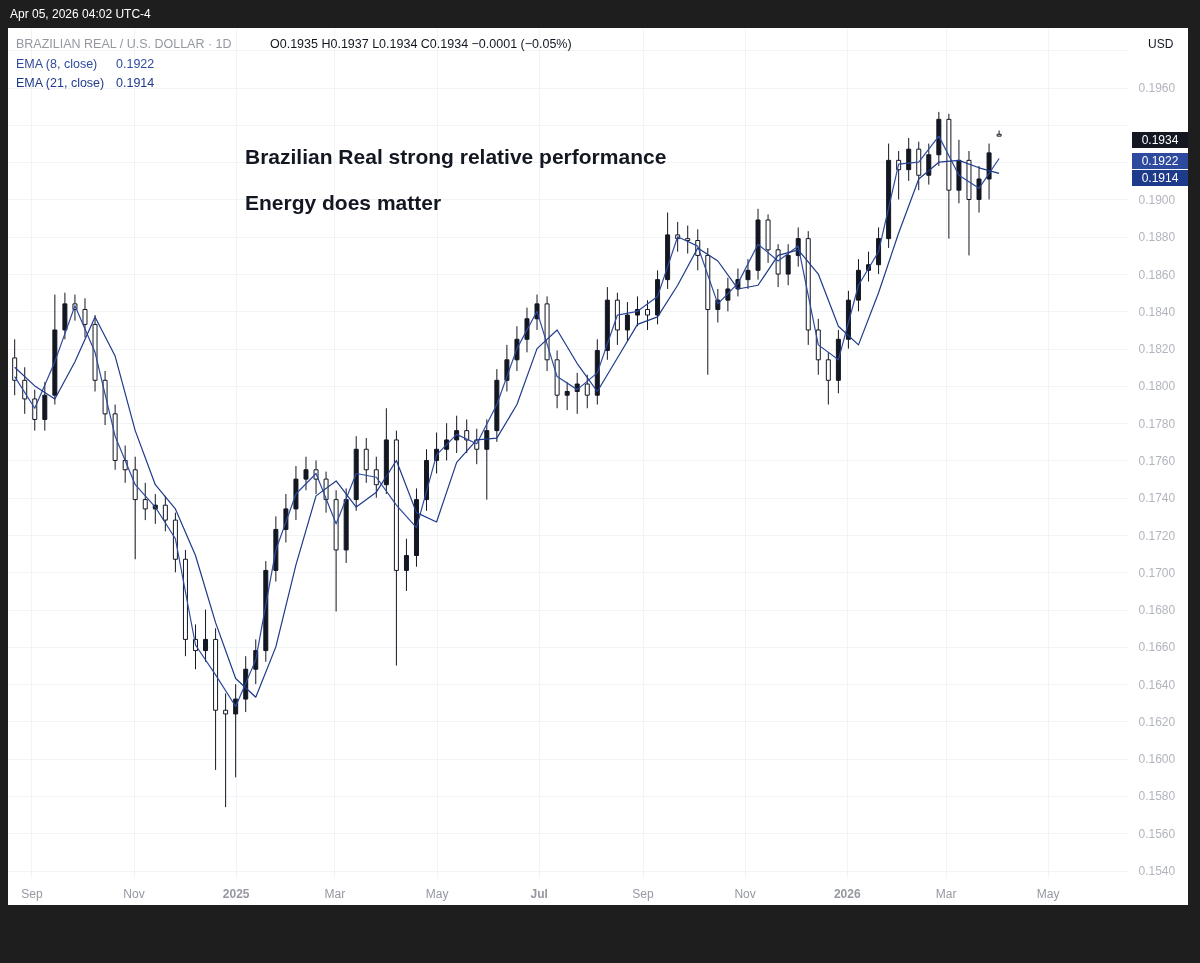  Describe the element at coordinates (135, 83) in the screenshot. I see `annotation: 0.1914` at that location.